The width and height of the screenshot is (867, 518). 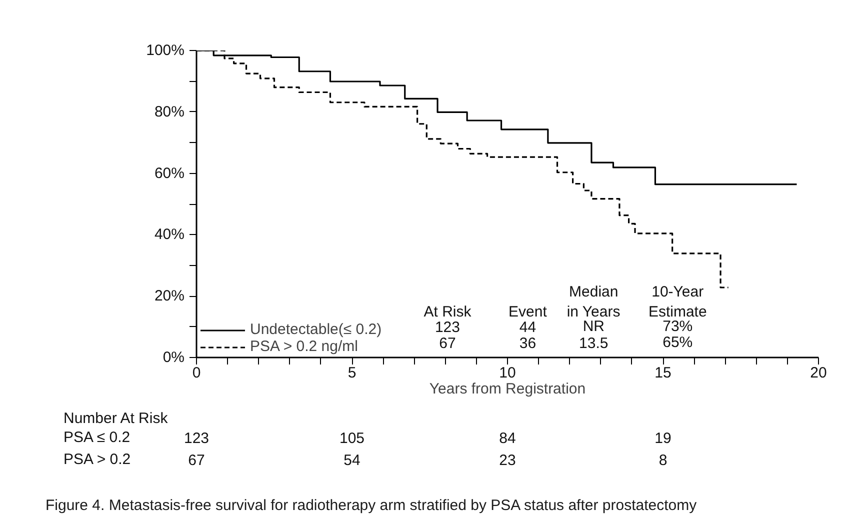 What do you see at coordinates (448, 312) in the screenshot?
I see `annotation: At Risk` at bounding box center [448, 312].